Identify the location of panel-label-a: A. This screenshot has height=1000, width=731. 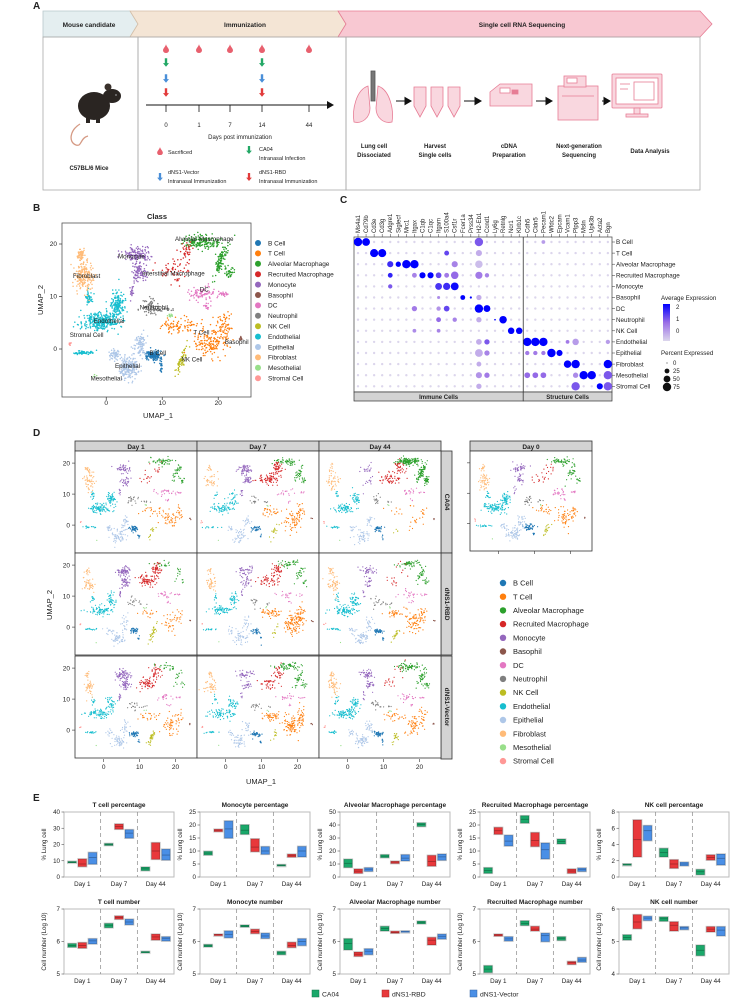
(36, 6).